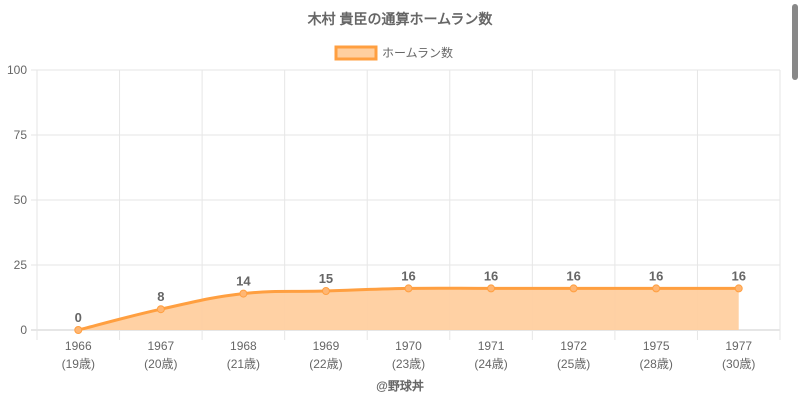 Image resolution: width=800 pixels, height=400 pixels. What do you see at coordinates (573, 364) in the screenshot?
I see `x-tick-sublabel: (25歳)` at bounding box center [573, 364].